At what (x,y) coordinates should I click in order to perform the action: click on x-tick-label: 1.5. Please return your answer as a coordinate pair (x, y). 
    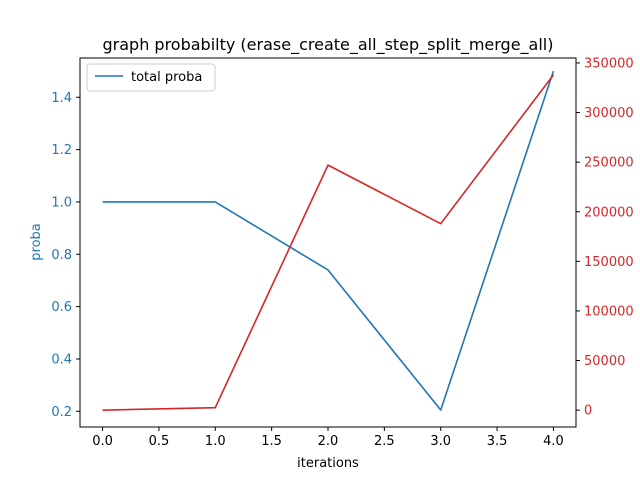
    Looking at the image, I should click on (271, 441).